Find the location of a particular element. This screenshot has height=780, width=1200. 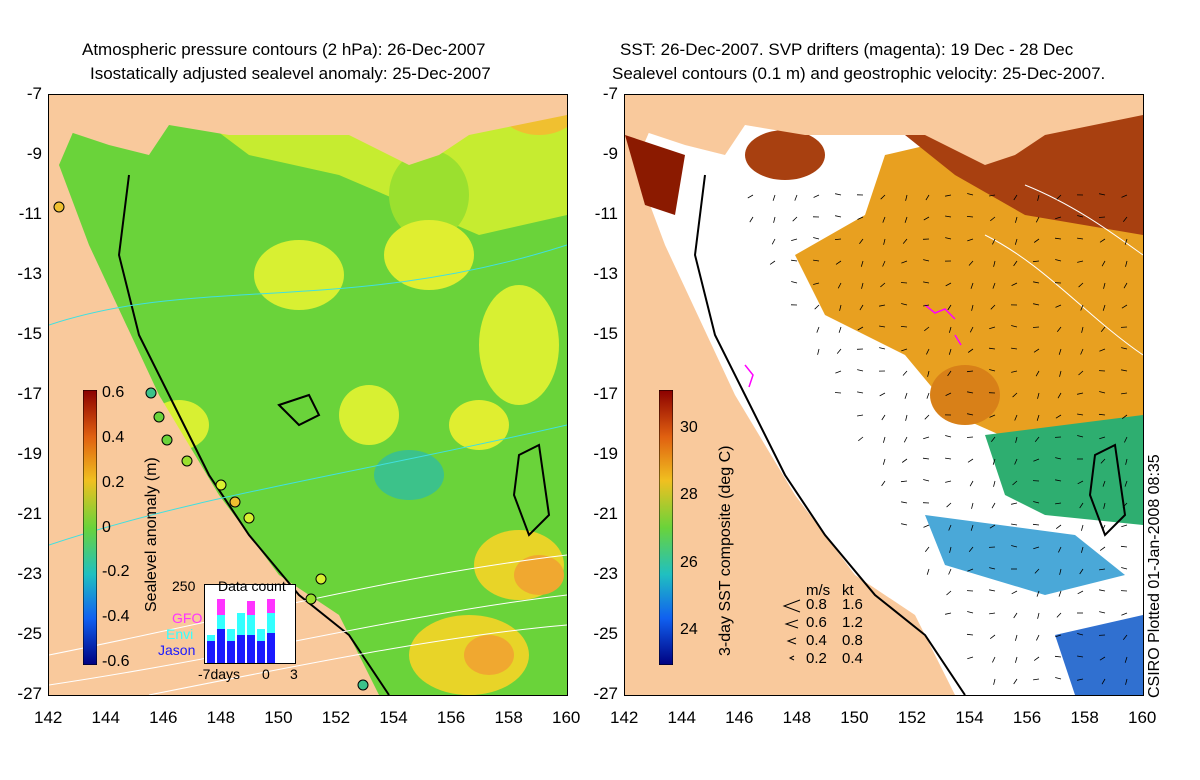

axis-tick-label: -9 is located at coordinates (610, 153).